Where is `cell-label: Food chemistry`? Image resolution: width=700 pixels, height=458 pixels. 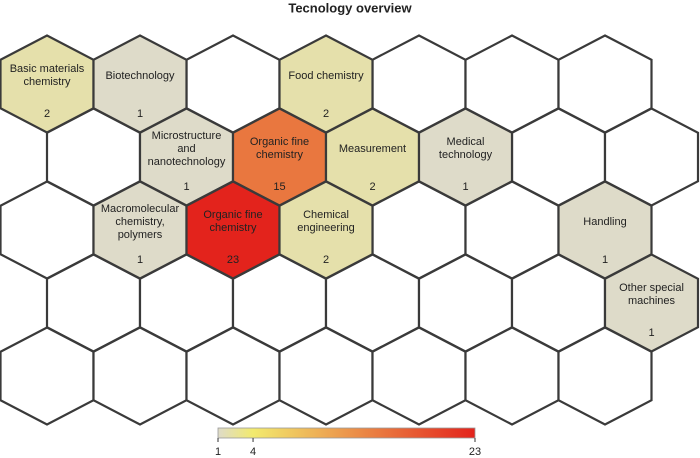
cell-label: Food chemistry is located at coordinates (326, 75).